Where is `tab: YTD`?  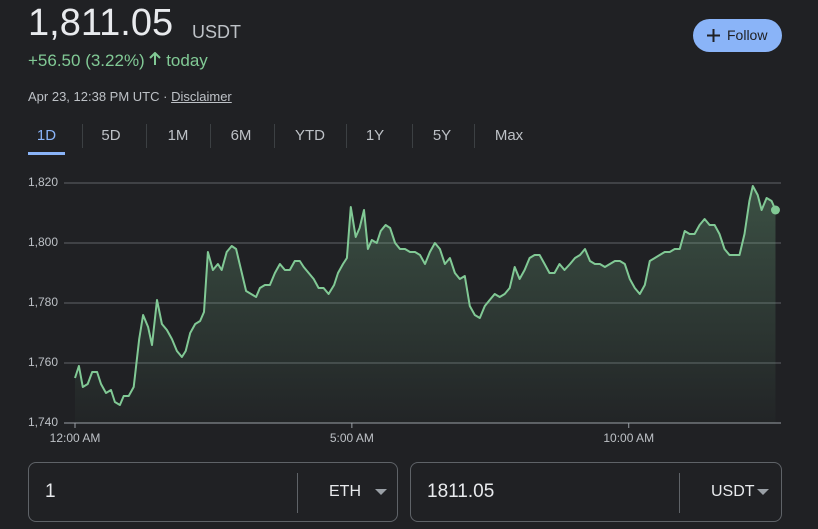 tab: YTD is located at coordinates (310, 136).